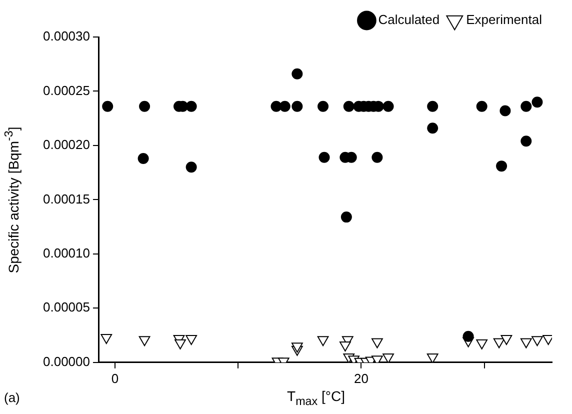 This screenshot has width=572, height=414. I want to click on text: (a), so click(12, 397).